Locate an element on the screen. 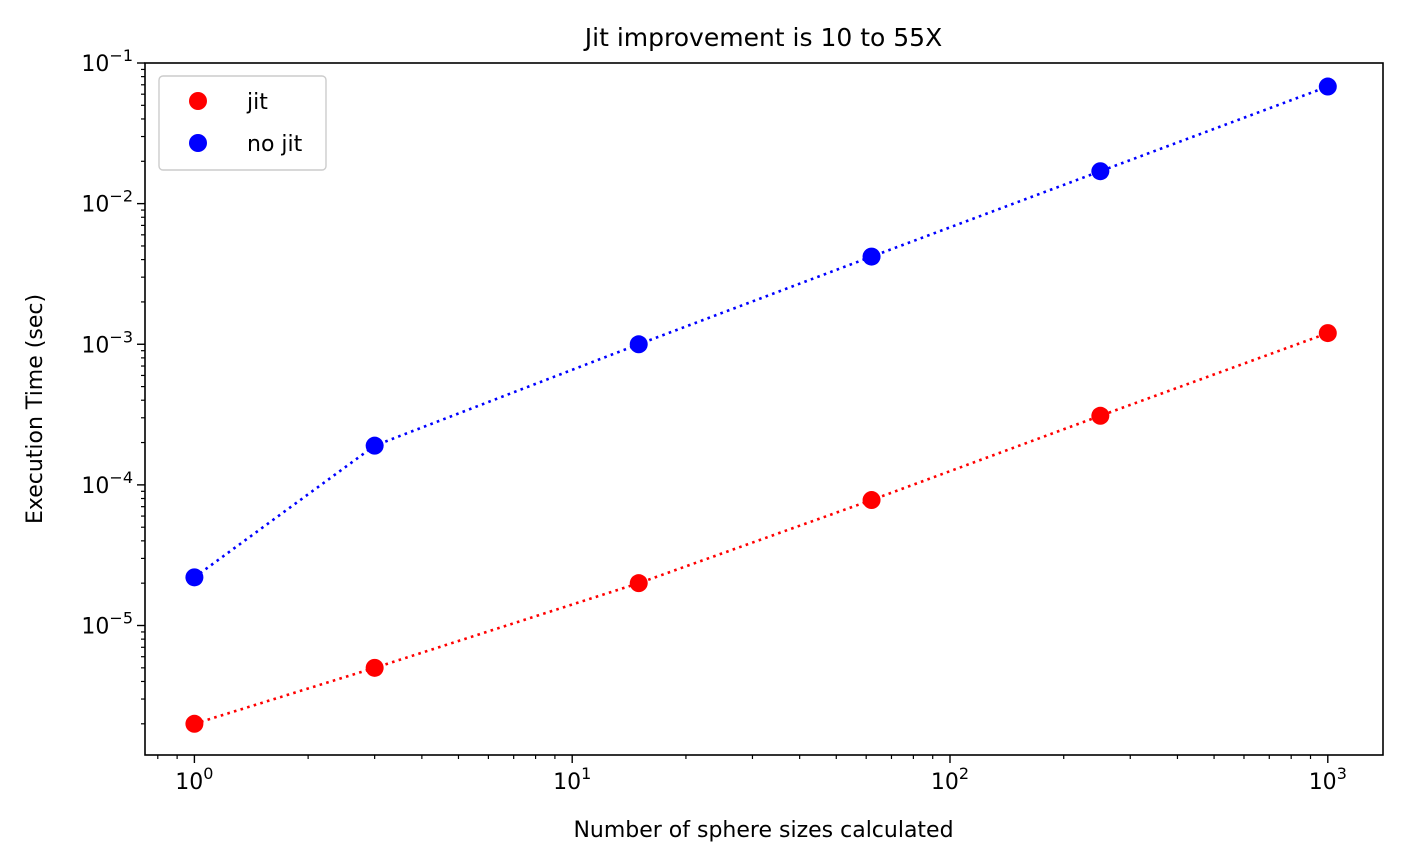  y-tick-label: 10⁻¹ is located at coordinates (107, 61).